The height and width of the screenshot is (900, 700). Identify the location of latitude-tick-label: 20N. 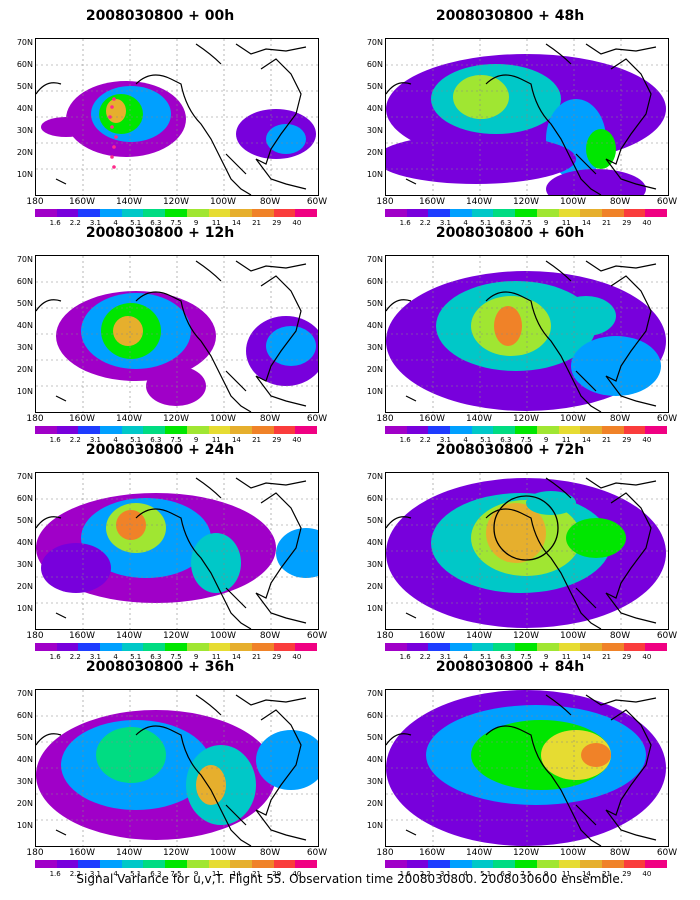
(374, 586).